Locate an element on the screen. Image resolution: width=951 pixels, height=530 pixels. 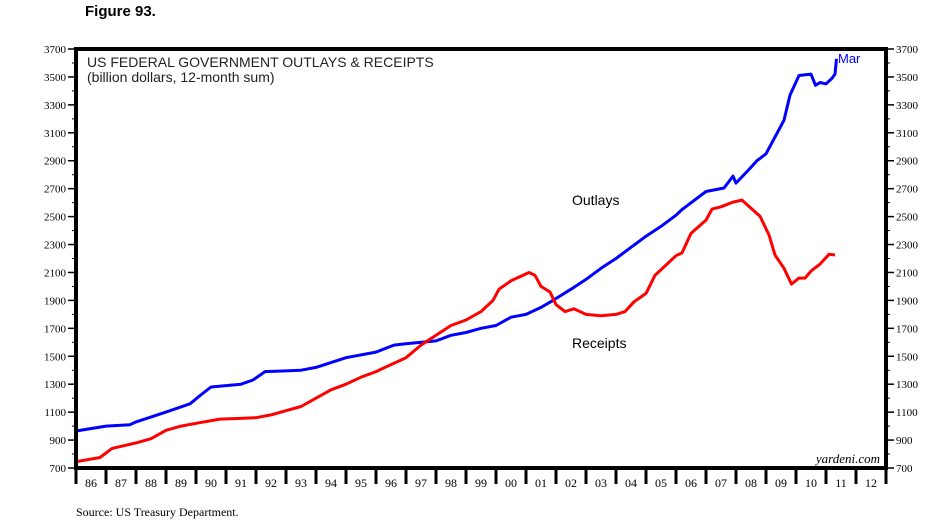
x-tick-label: 93 is located at coordinates (301, 483).